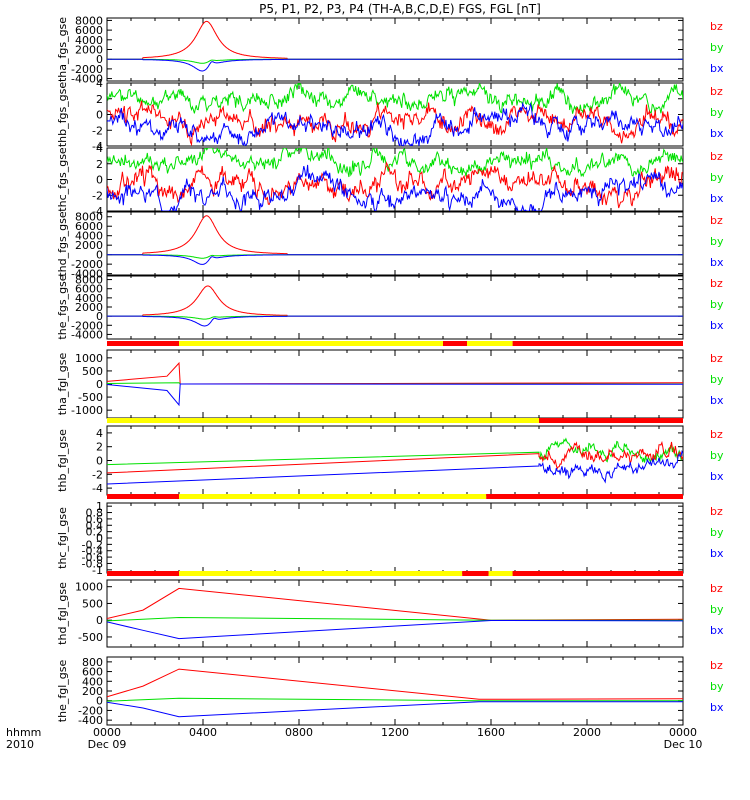 This screenshot has height=800, width=750. Describe the element at coordinates (107, 744) in the screenshot. I see `x-tick-sublabel: Dec 09` at that location.